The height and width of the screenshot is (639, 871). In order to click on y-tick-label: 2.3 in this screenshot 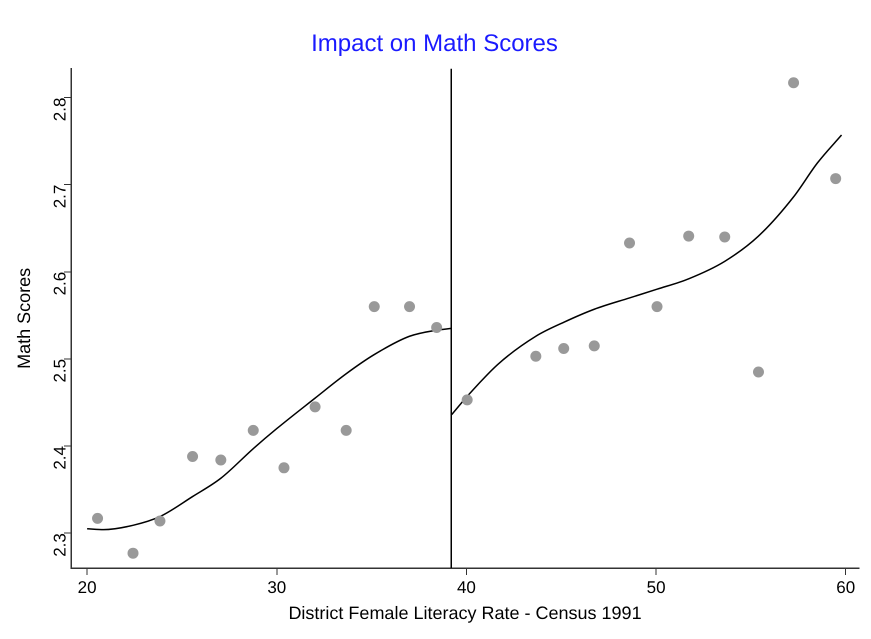, I will do `click(60, 545)`.